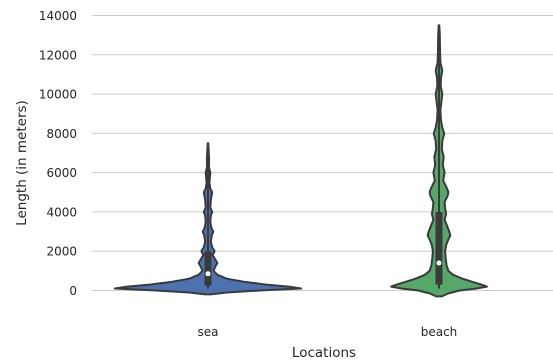  I want to click on x-tick-label-sea: sea, so click(208, 332).